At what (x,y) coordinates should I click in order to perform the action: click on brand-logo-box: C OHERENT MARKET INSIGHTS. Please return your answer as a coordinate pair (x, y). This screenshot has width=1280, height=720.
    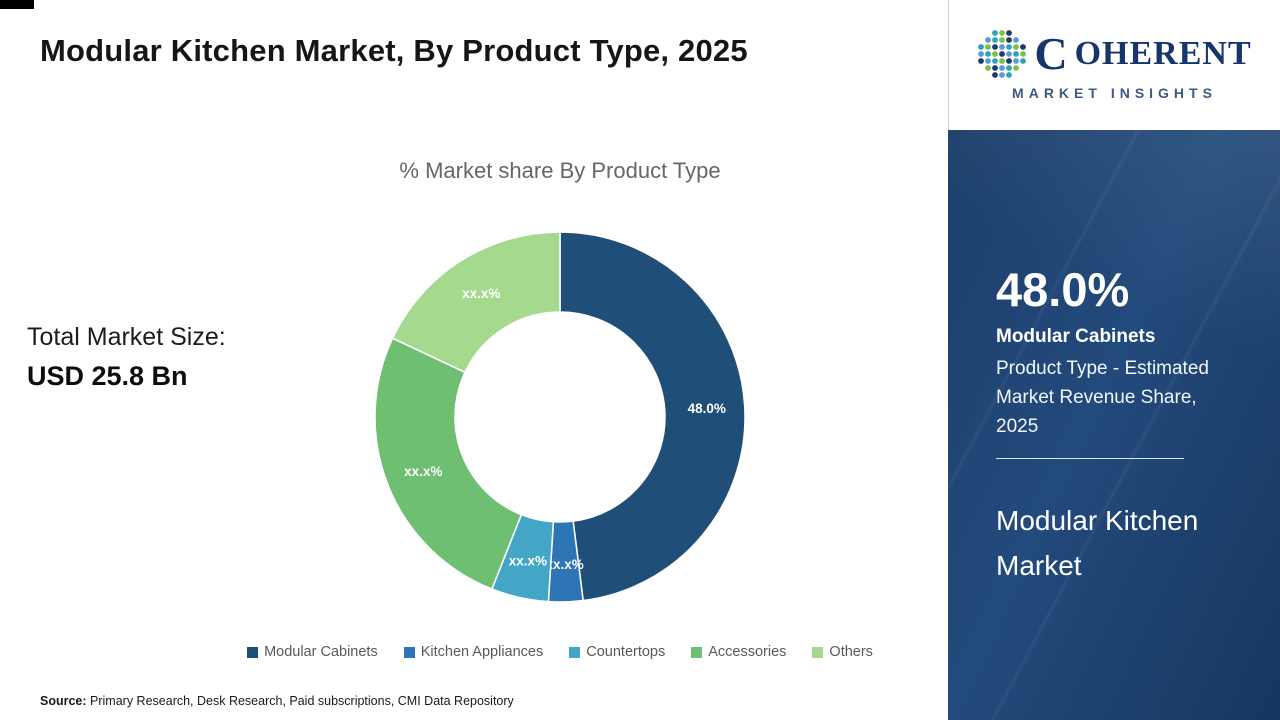
    Looking at the image, I should click on (1114, 65).